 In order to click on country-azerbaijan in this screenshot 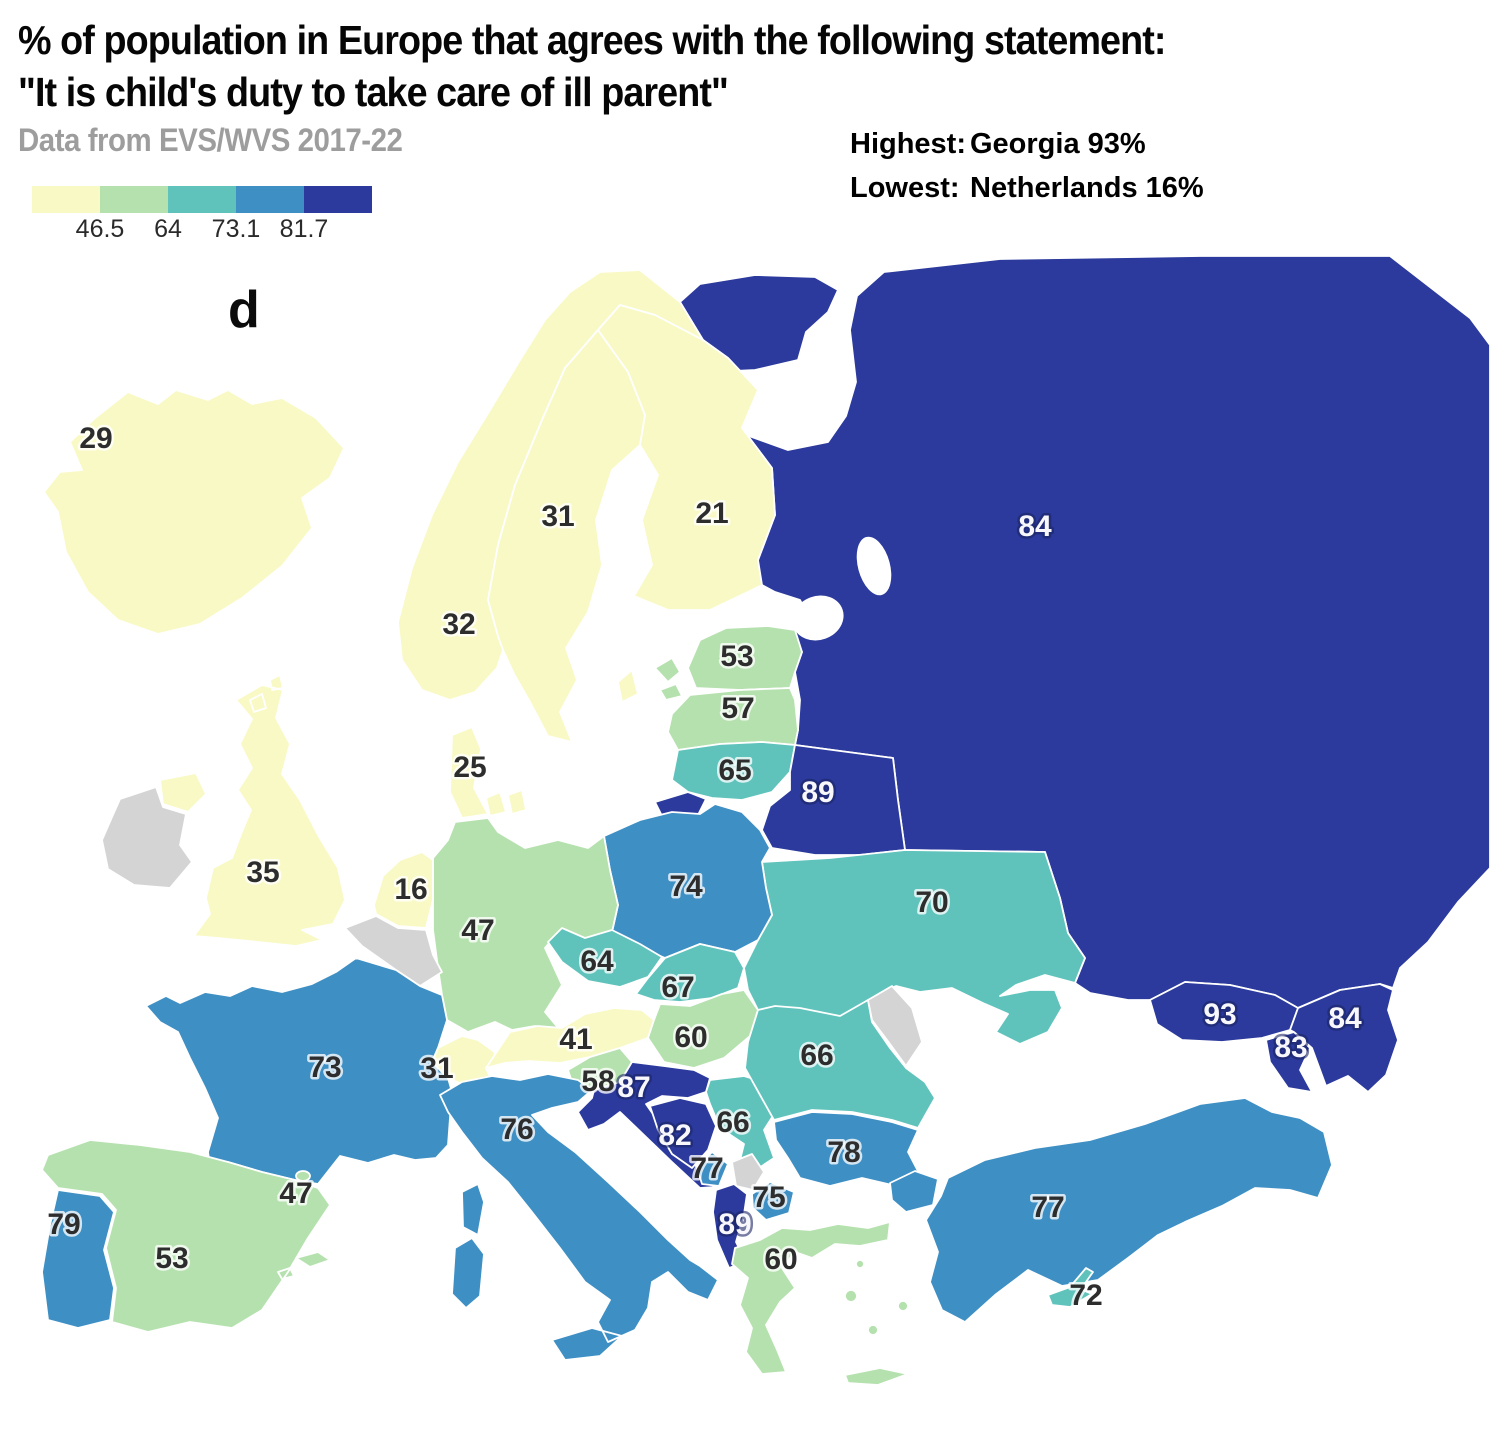, I will do `click(1344, 1038)`.